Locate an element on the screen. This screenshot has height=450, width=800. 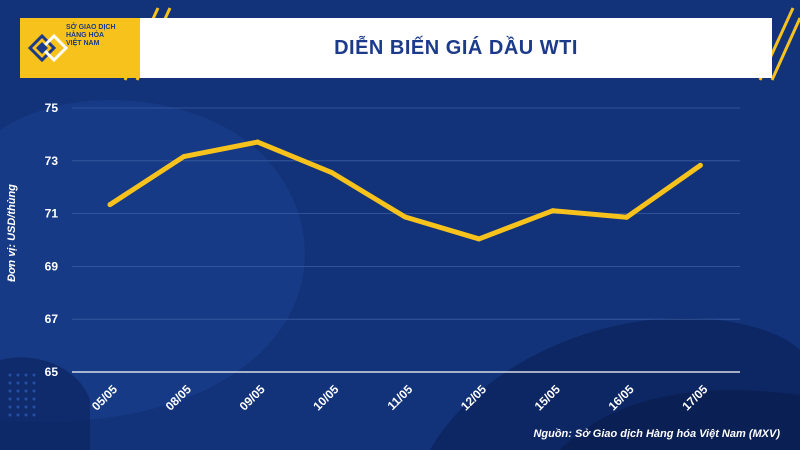
x-tick-label: 08/05 is located at coordinates (178, 397).